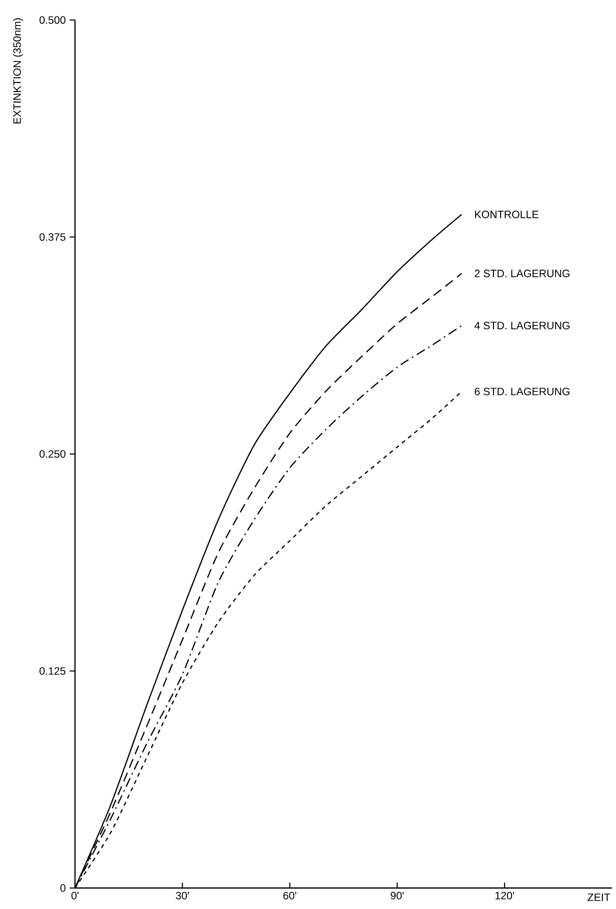 This screenshot has width=616, height=909. Describe the element at coordinates (504, 896) in the screenshot. I see `x-tick-label: 120'` at that location.